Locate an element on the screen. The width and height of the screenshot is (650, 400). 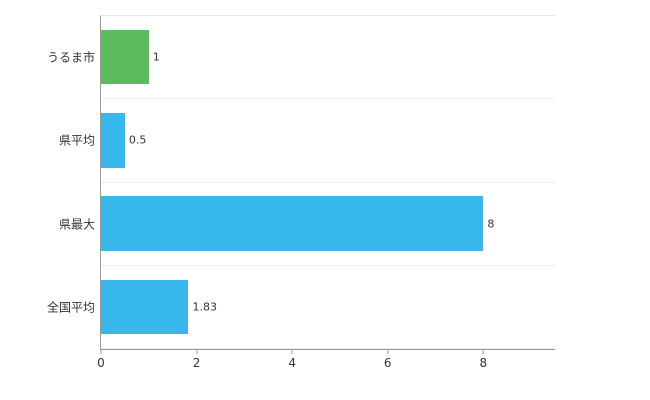
value-label: 8 is located at coordinates (491, 224).